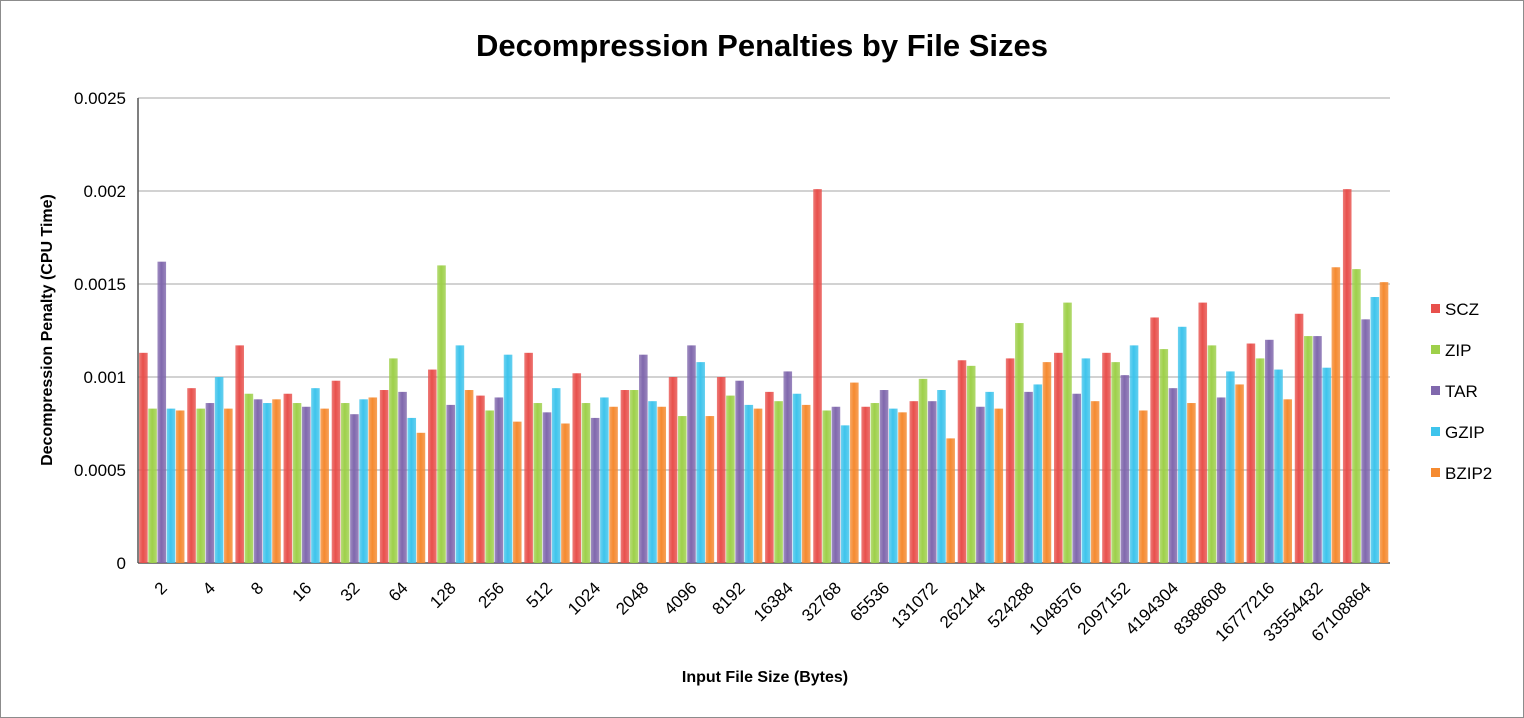 The width and height of the screenshot is (1524, 718). I want to click on x-tick-label: 2, so click(161, 588).